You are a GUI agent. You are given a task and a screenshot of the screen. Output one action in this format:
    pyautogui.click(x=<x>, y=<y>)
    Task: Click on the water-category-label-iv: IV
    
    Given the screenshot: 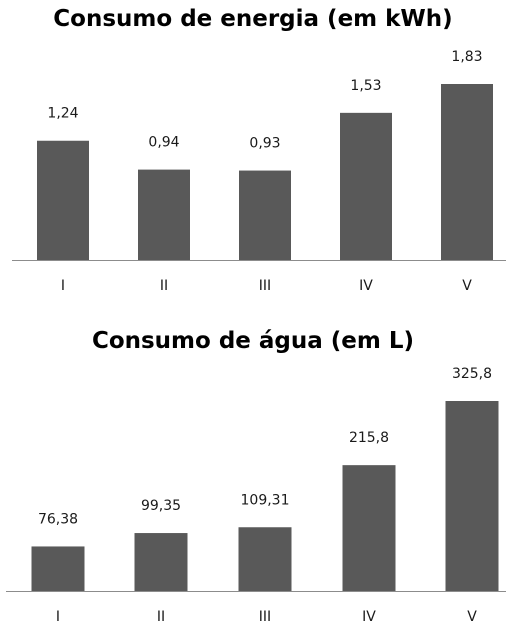 What is the action you would take?
    pyautogui.click(x=369, y=615)
    